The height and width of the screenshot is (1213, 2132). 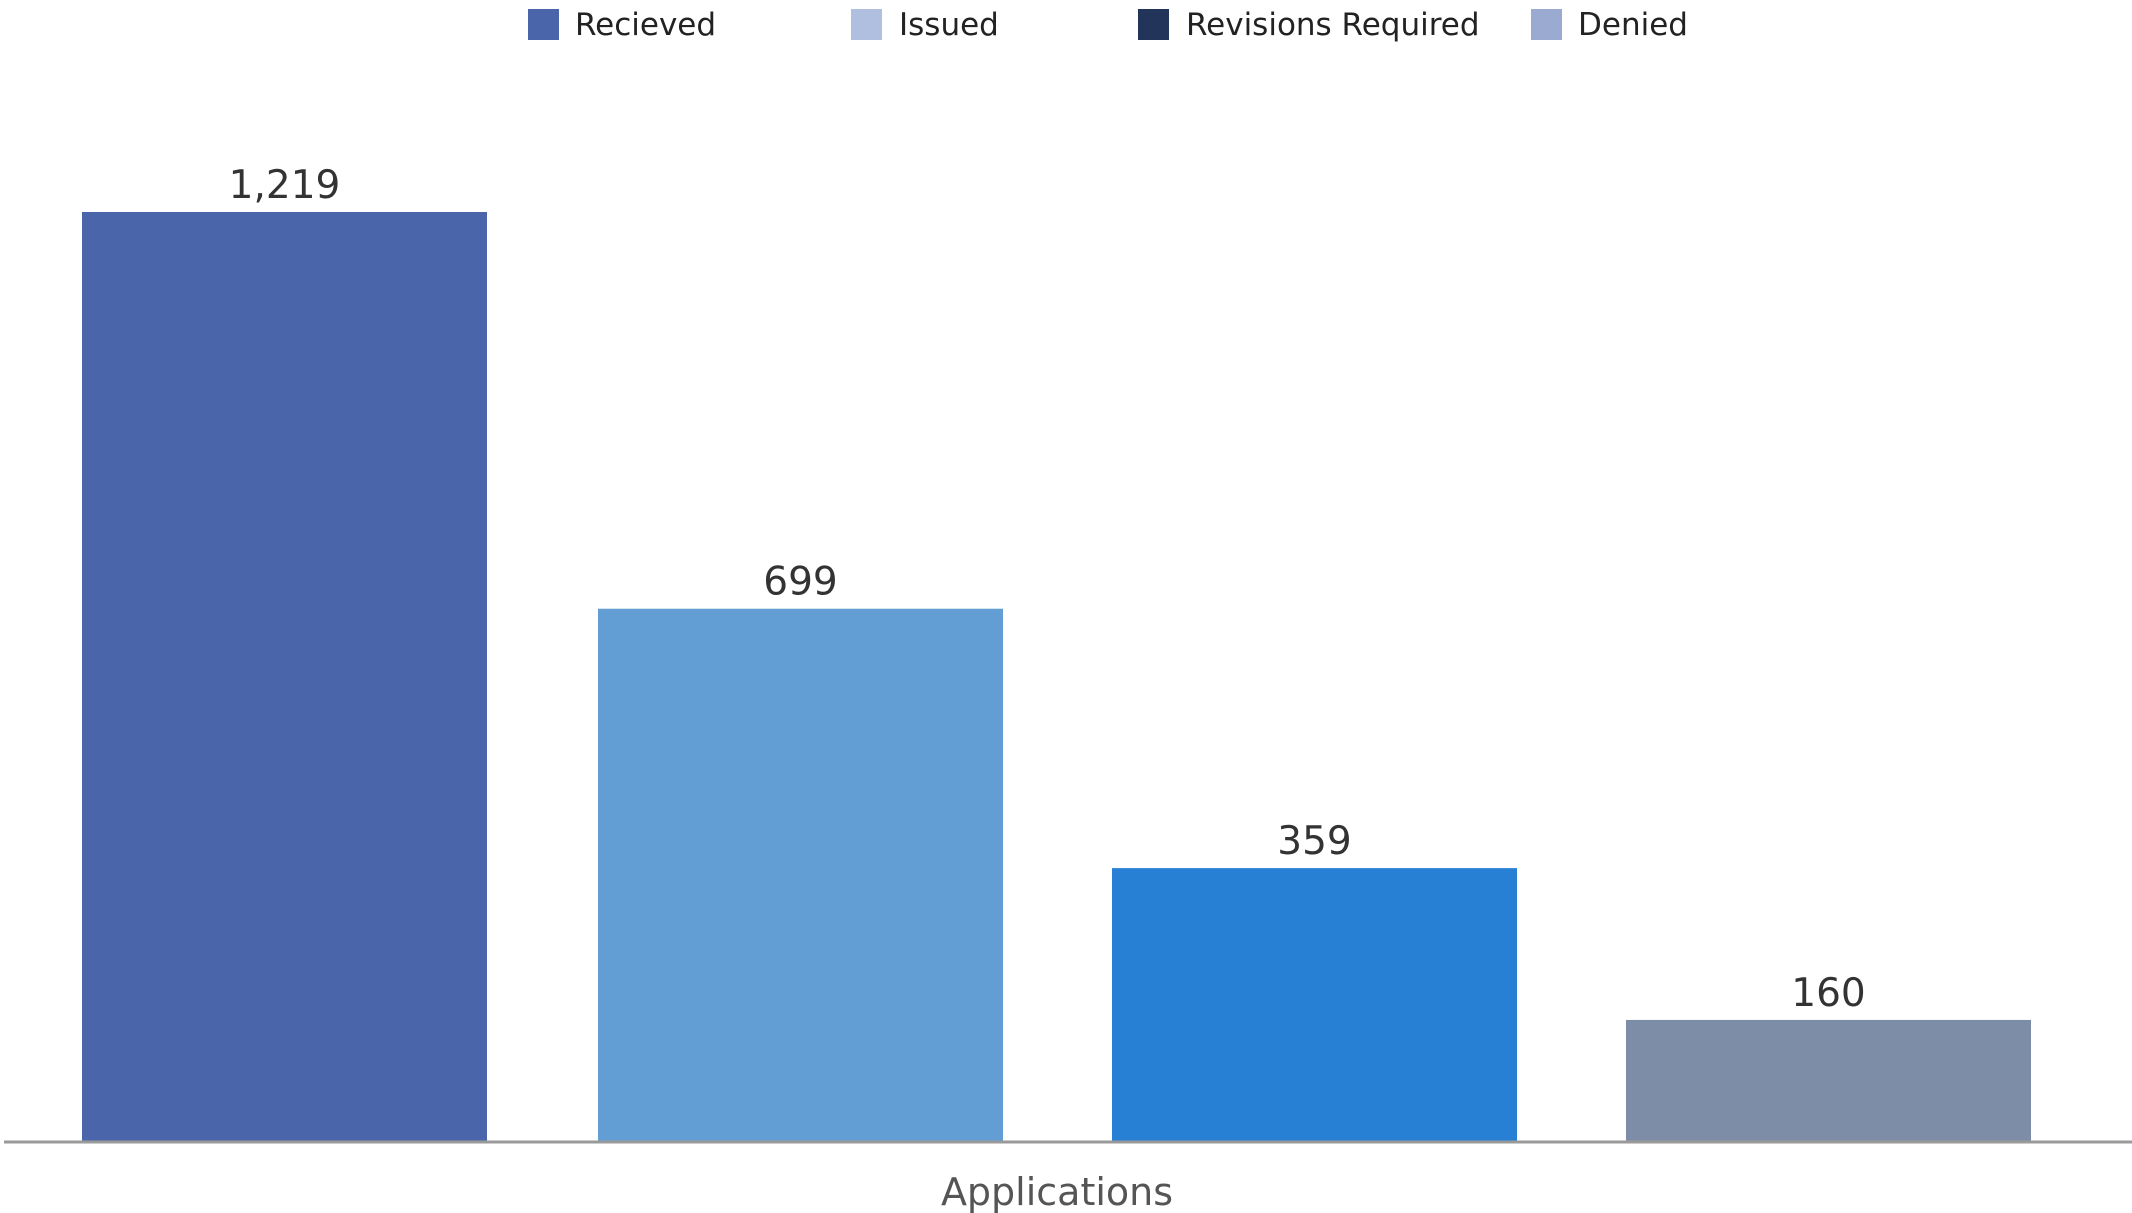 I want to click on value-label-issued: 699, so click(x=800, y=582).